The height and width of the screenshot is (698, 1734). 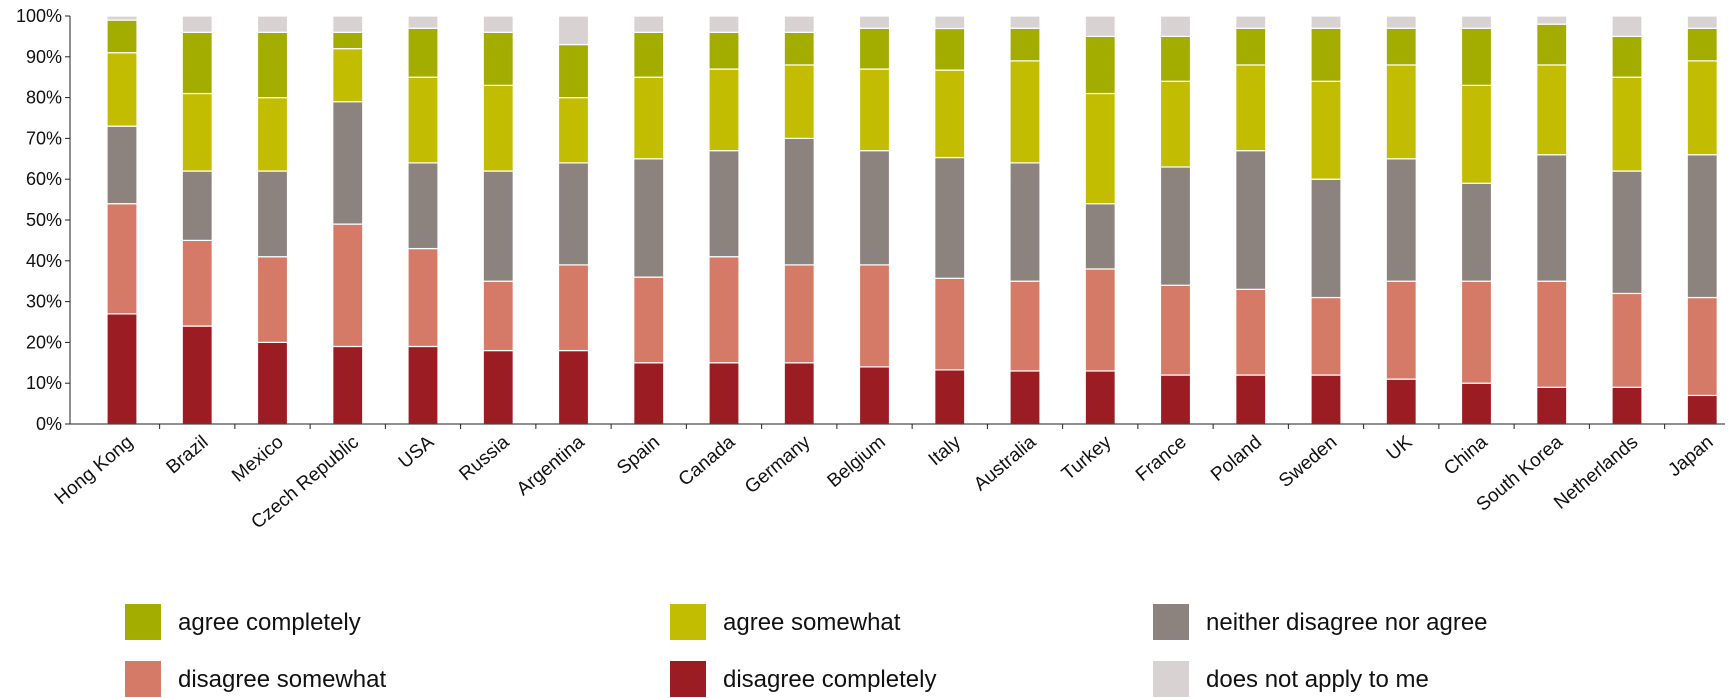 What do you see at coordinates (1347, 622) in the screenshot?
I see `legend-label: neither disagree nor agree` at bounding box center [1347, 622].